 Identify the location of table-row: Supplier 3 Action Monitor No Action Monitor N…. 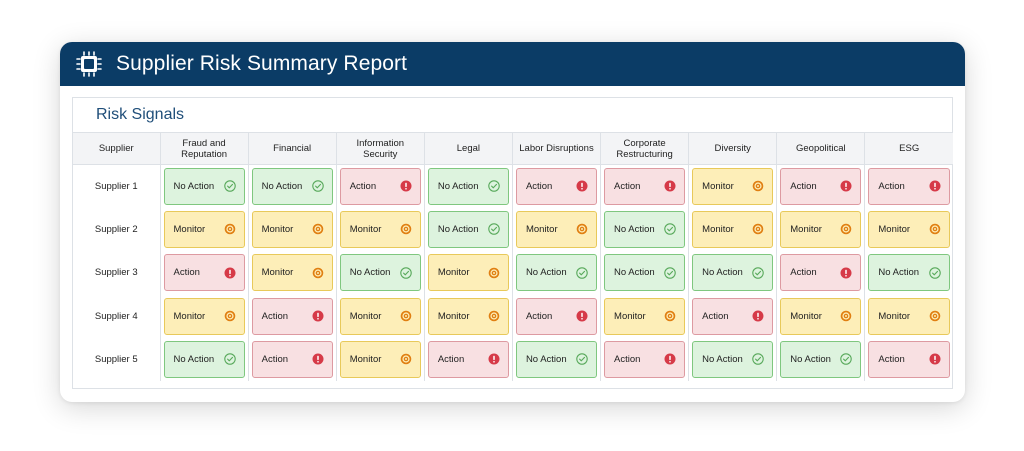
(513, 273).